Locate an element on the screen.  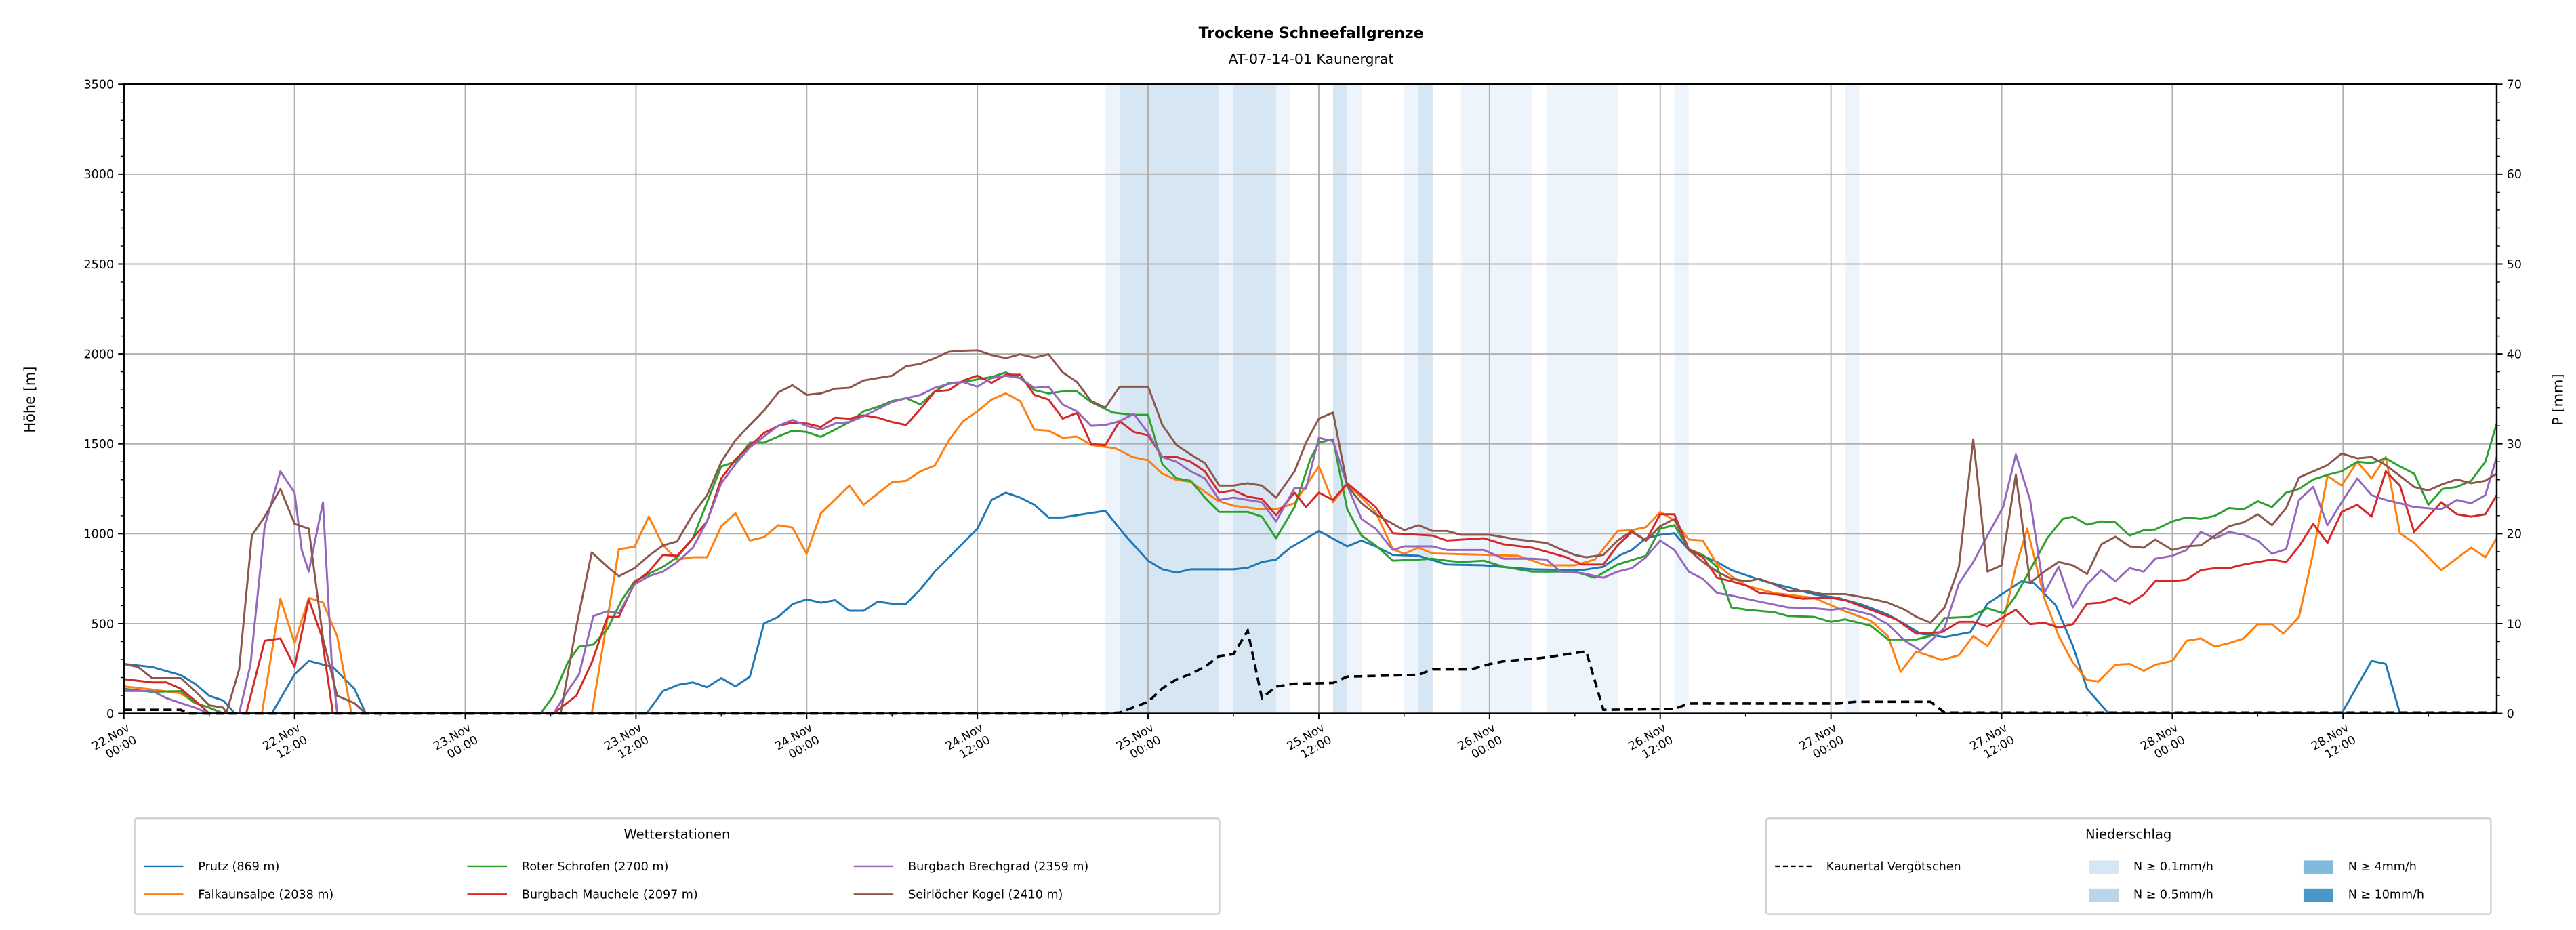
legend-label: Prutz (869 m) is located at coordinates (239, 866).